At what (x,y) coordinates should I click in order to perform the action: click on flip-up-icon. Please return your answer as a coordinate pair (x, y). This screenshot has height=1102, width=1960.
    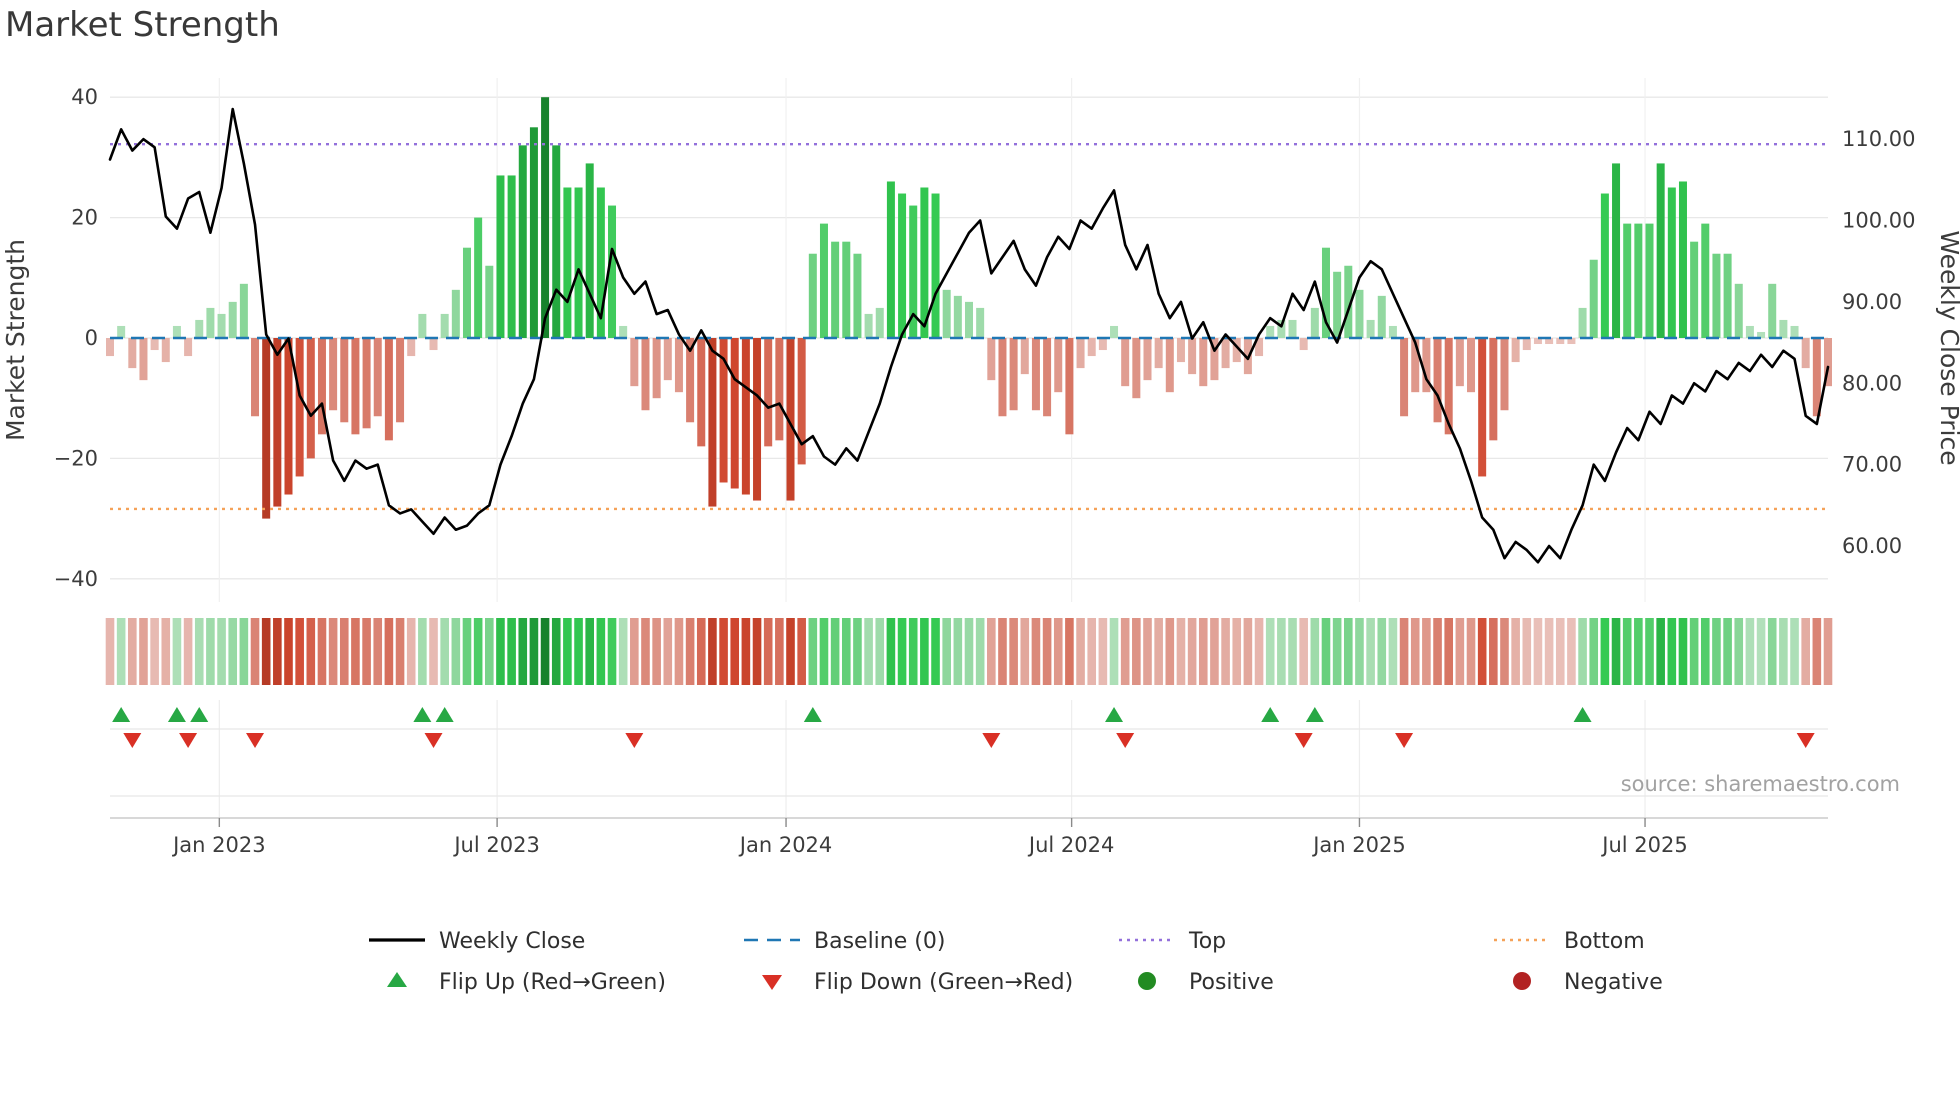
    Looking at the image, I should click on (397, 979).